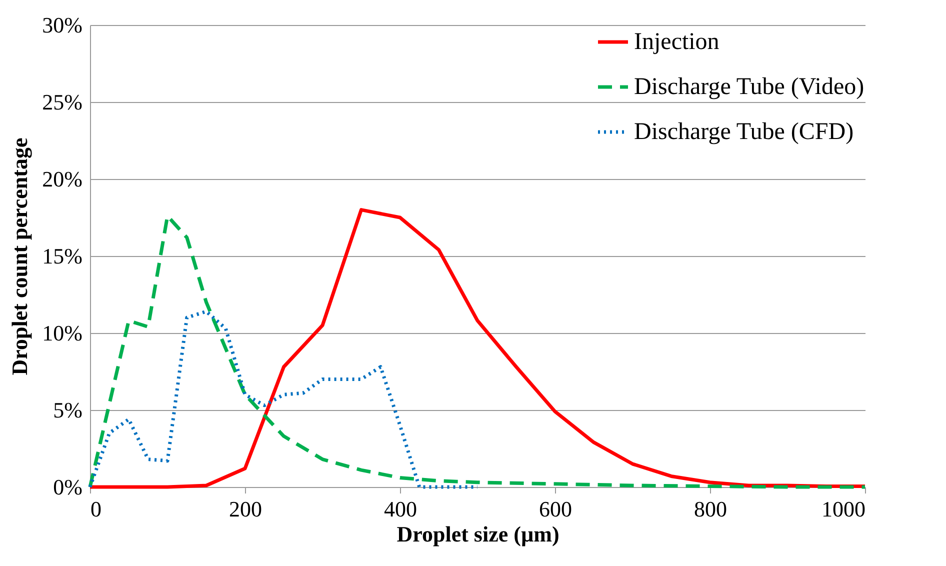 The image size is (946, 566). Describe the element at coordinates (96, 509) in the screenshot. I see `x-tick-label: 0` at that location.